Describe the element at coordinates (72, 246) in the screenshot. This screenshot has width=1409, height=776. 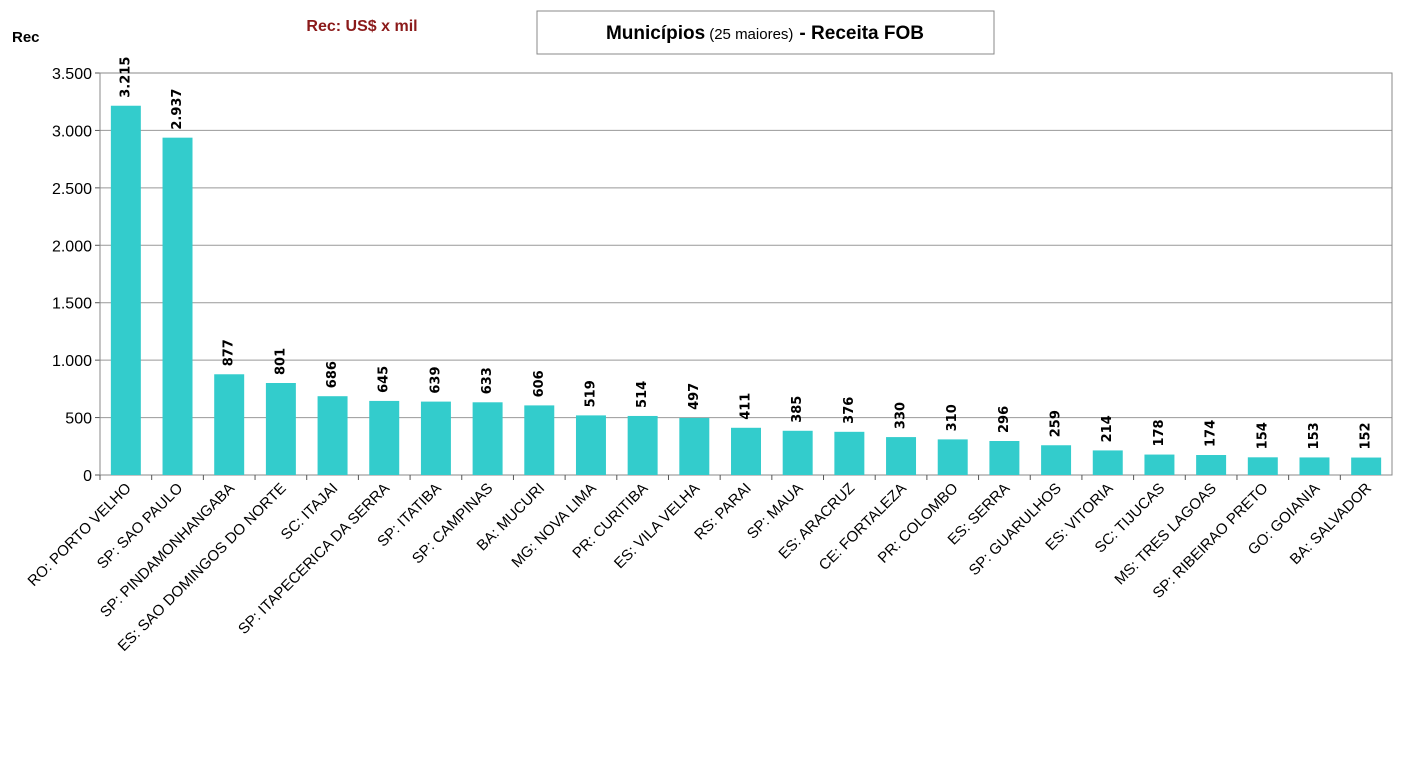
I see `y-tick-label: 2.000` at that location.